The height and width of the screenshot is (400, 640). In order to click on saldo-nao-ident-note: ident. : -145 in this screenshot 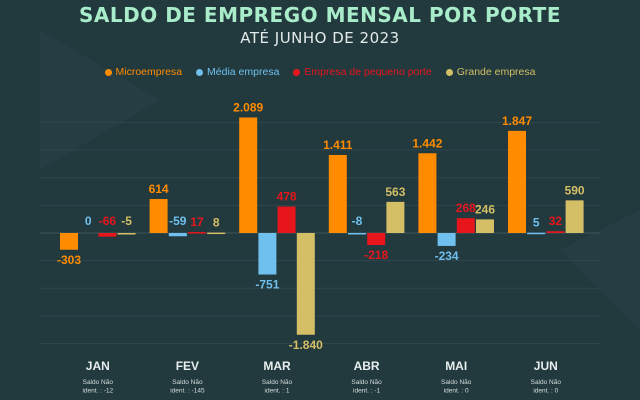, I will do `click(187, 391)`.